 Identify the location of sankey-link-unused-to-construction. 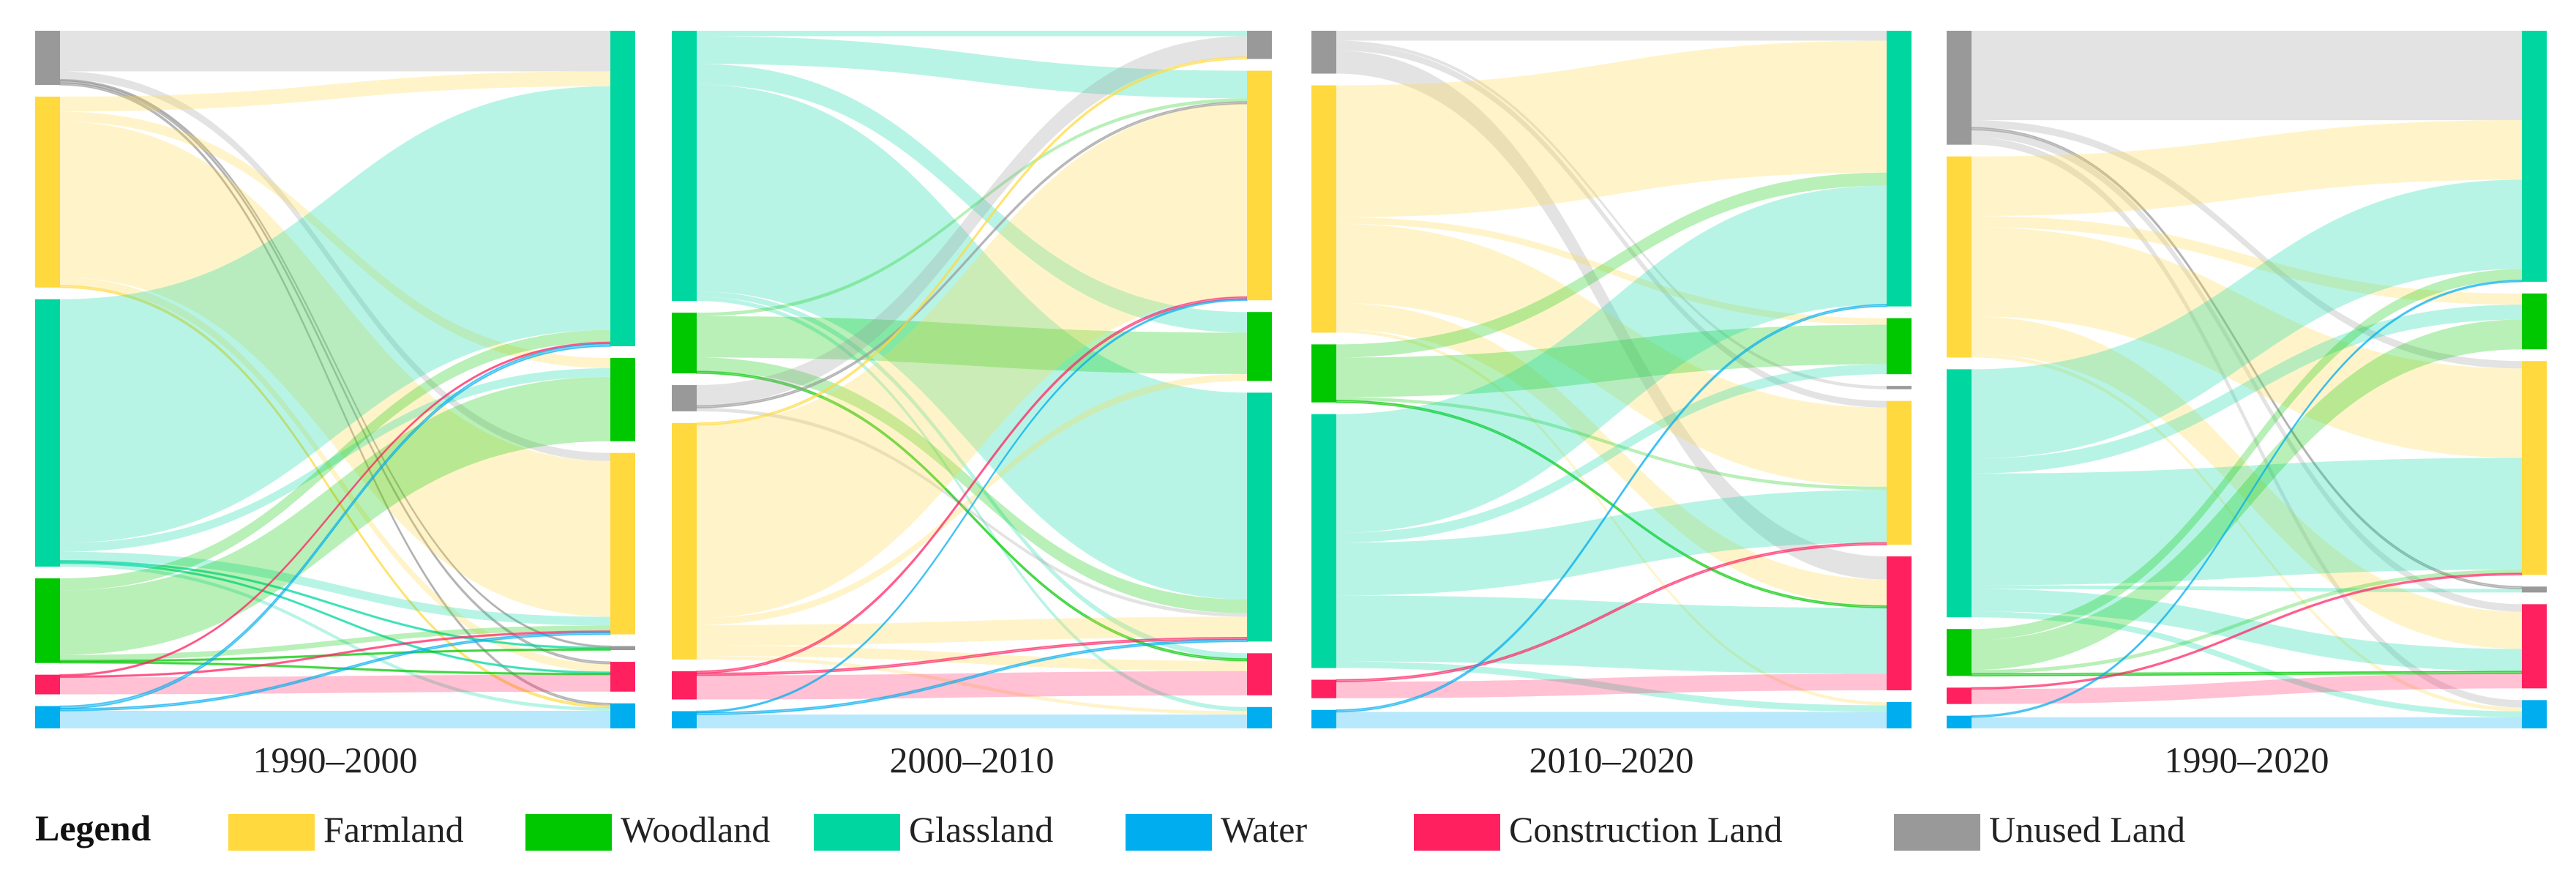
(1611, 315).